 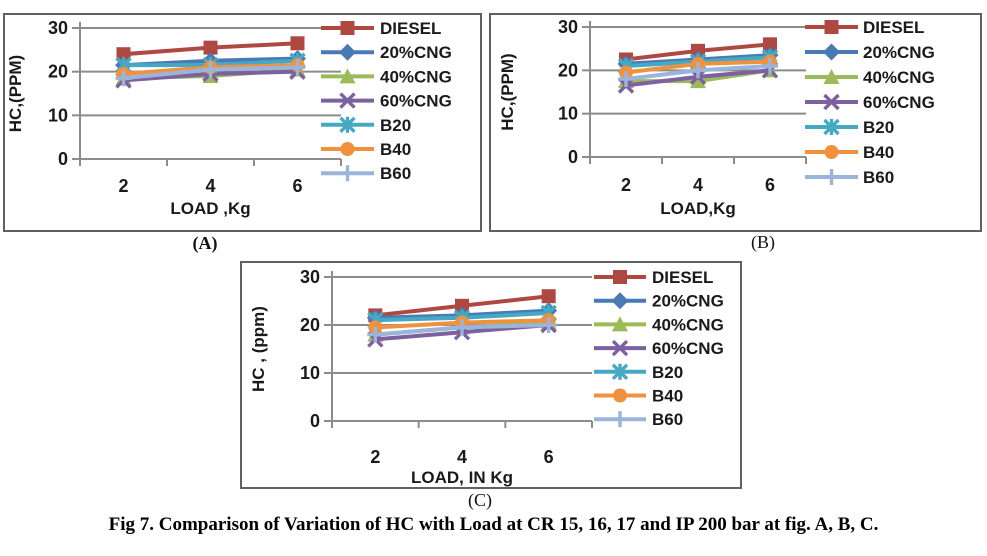 I want to click on y-axis-title: HC , (ppm), so click(x=258, y=349).